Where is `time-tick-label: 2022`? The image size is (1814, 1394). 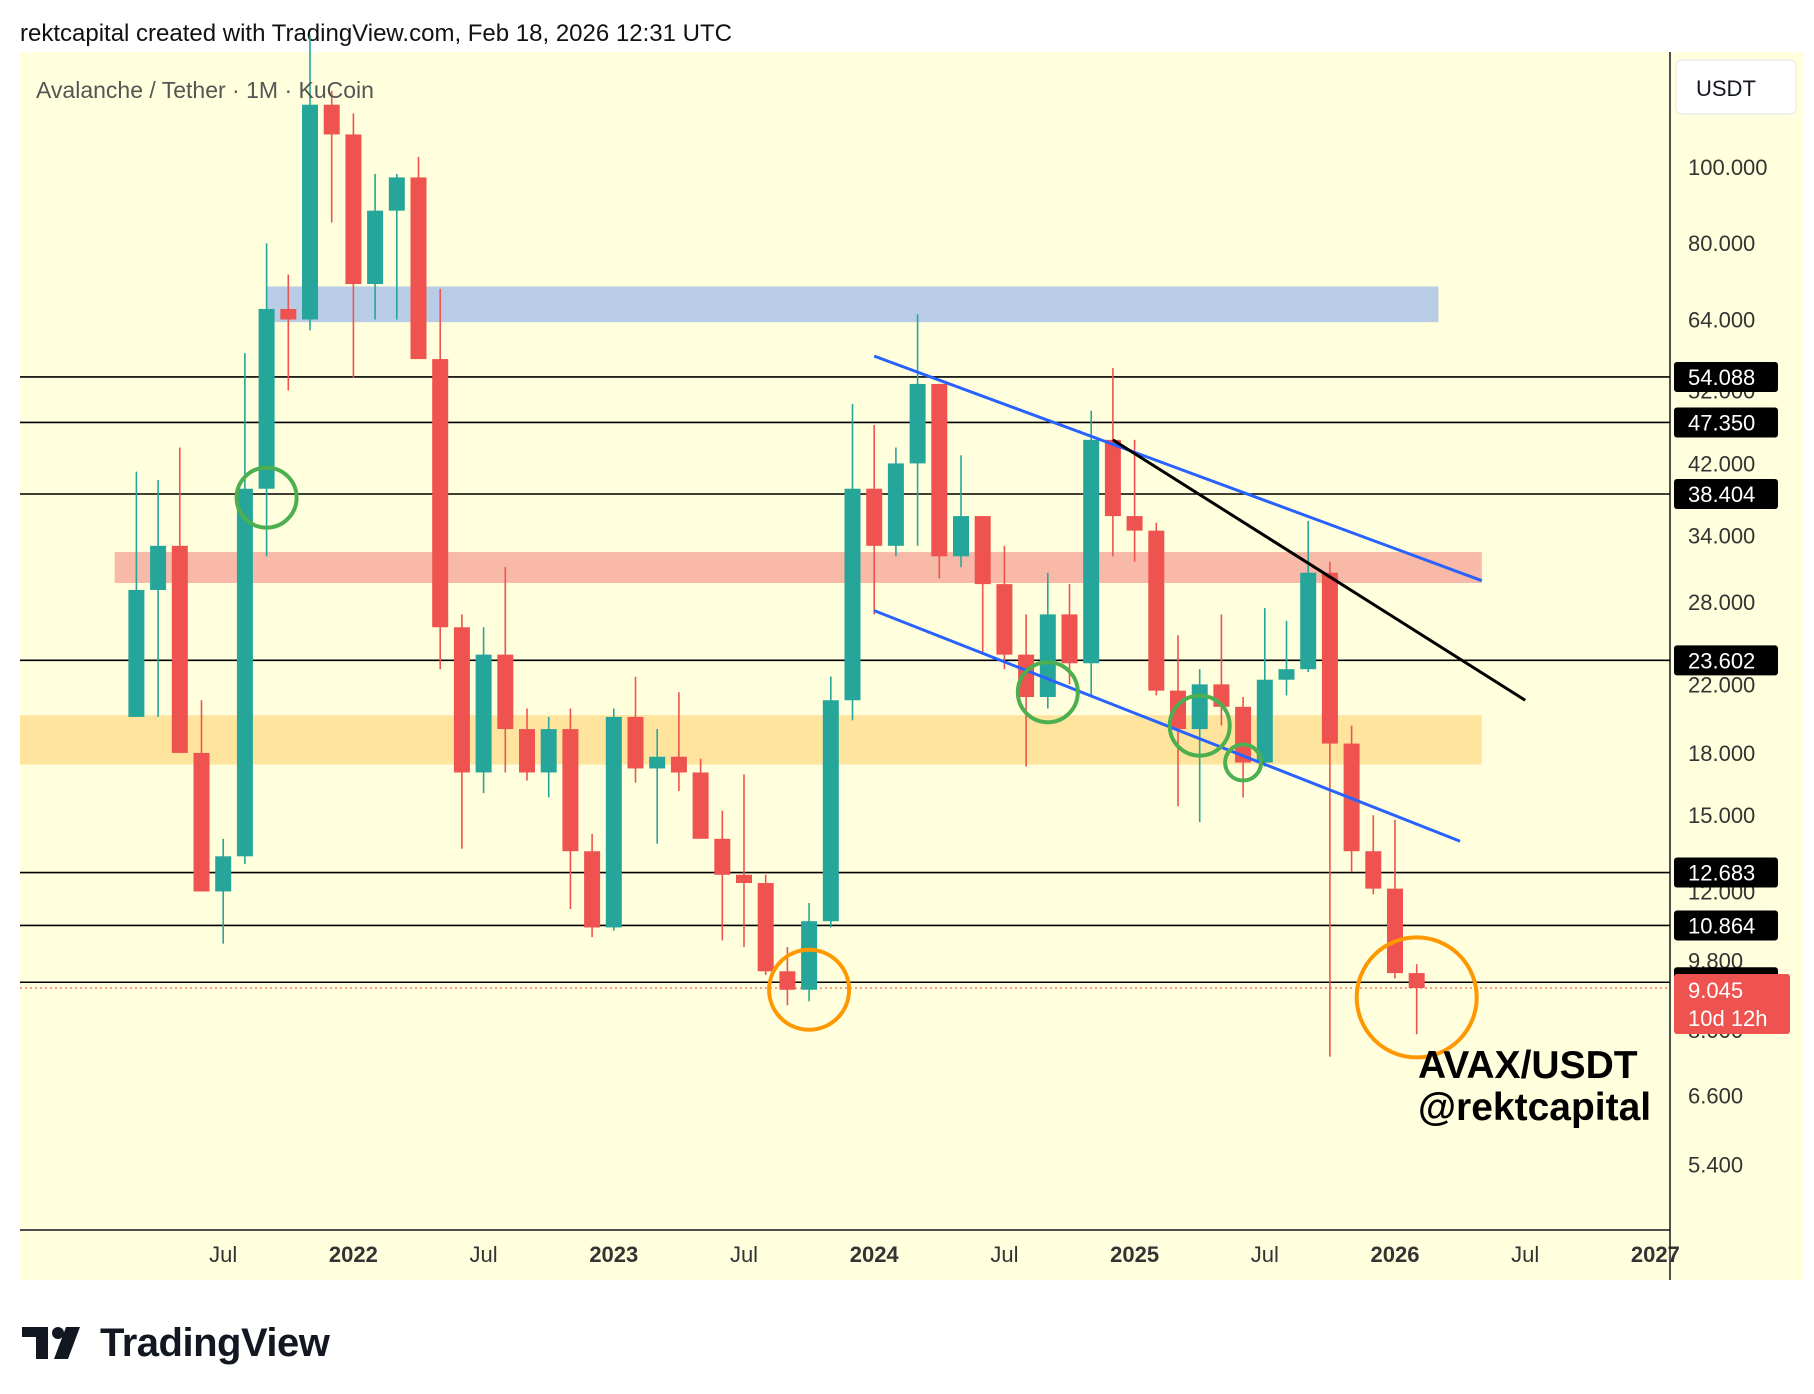
time-tick-label: 2022 is located at coordinates (353, 1254).